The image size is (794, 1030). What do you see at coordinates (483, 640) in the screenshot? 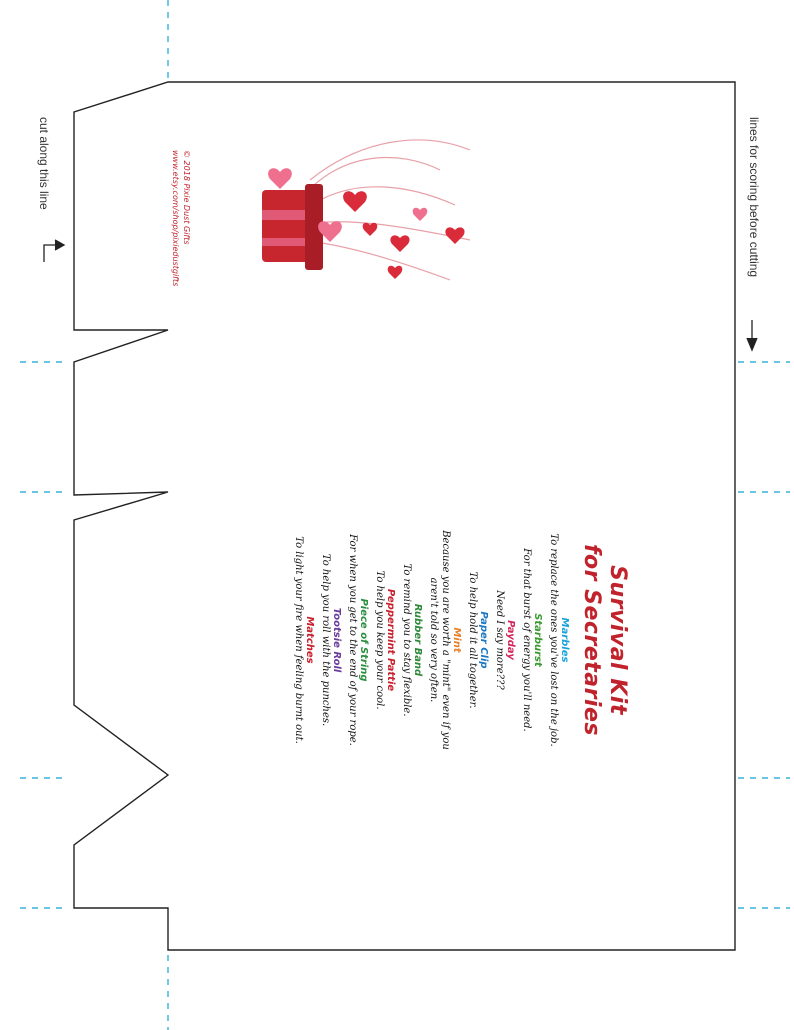
I see `item-name: Paper Clip` at bounding box center [483, 640].